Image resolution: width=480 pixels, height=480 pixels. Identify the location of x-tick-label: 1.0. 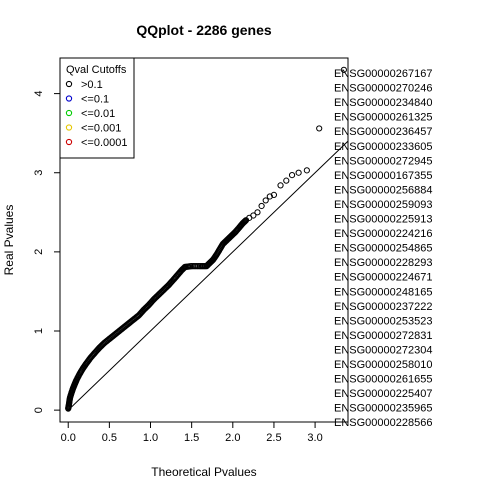
(150, 438).